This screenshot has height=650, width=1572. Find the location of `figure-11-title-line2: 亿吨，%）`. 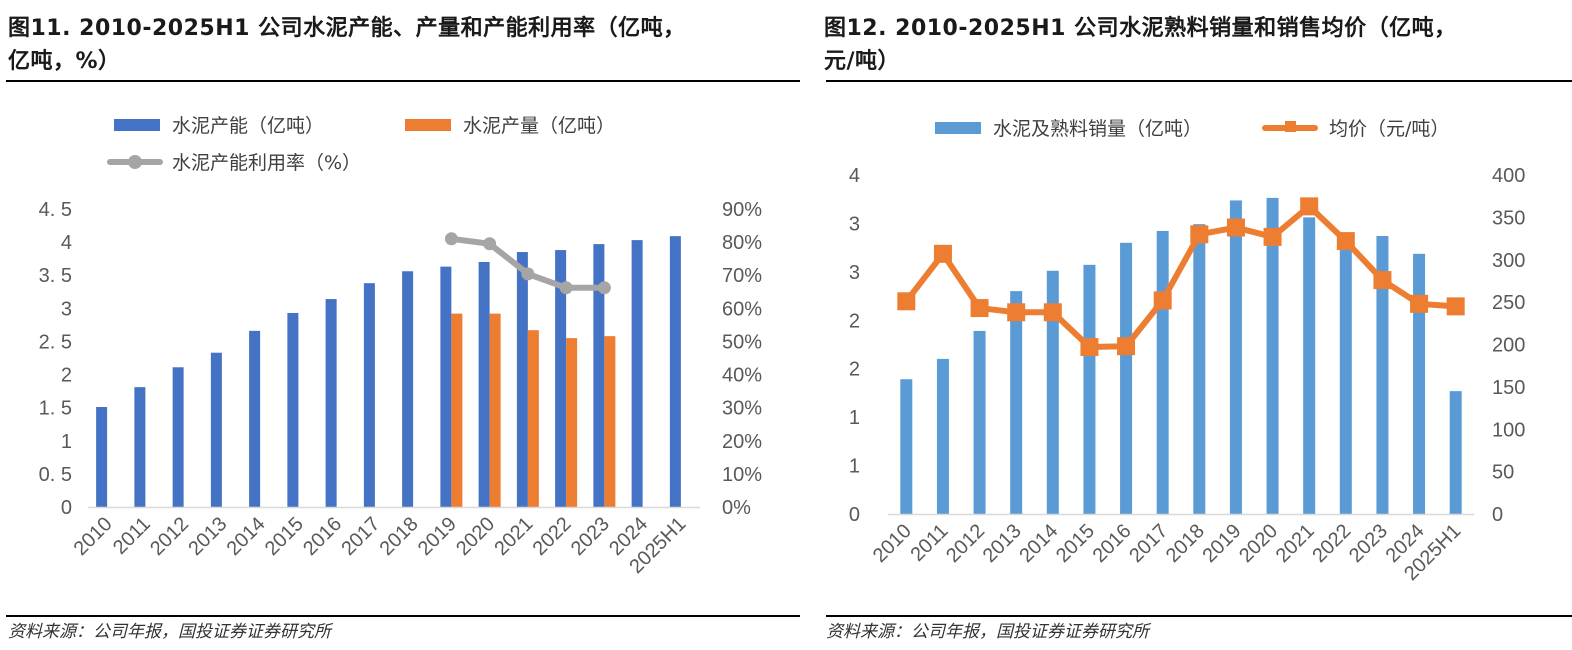

figure-11-title-line2: 亿吨，%） is located at coordinates (64, 61).